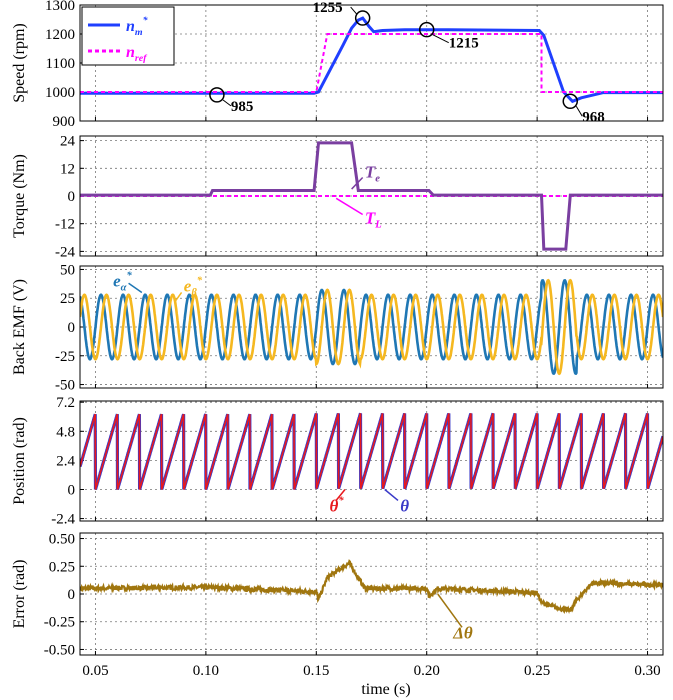  Describe the element at coordinates (462, 632) in the screenshot. I see `label-delta-theta: Δθ` at that location.